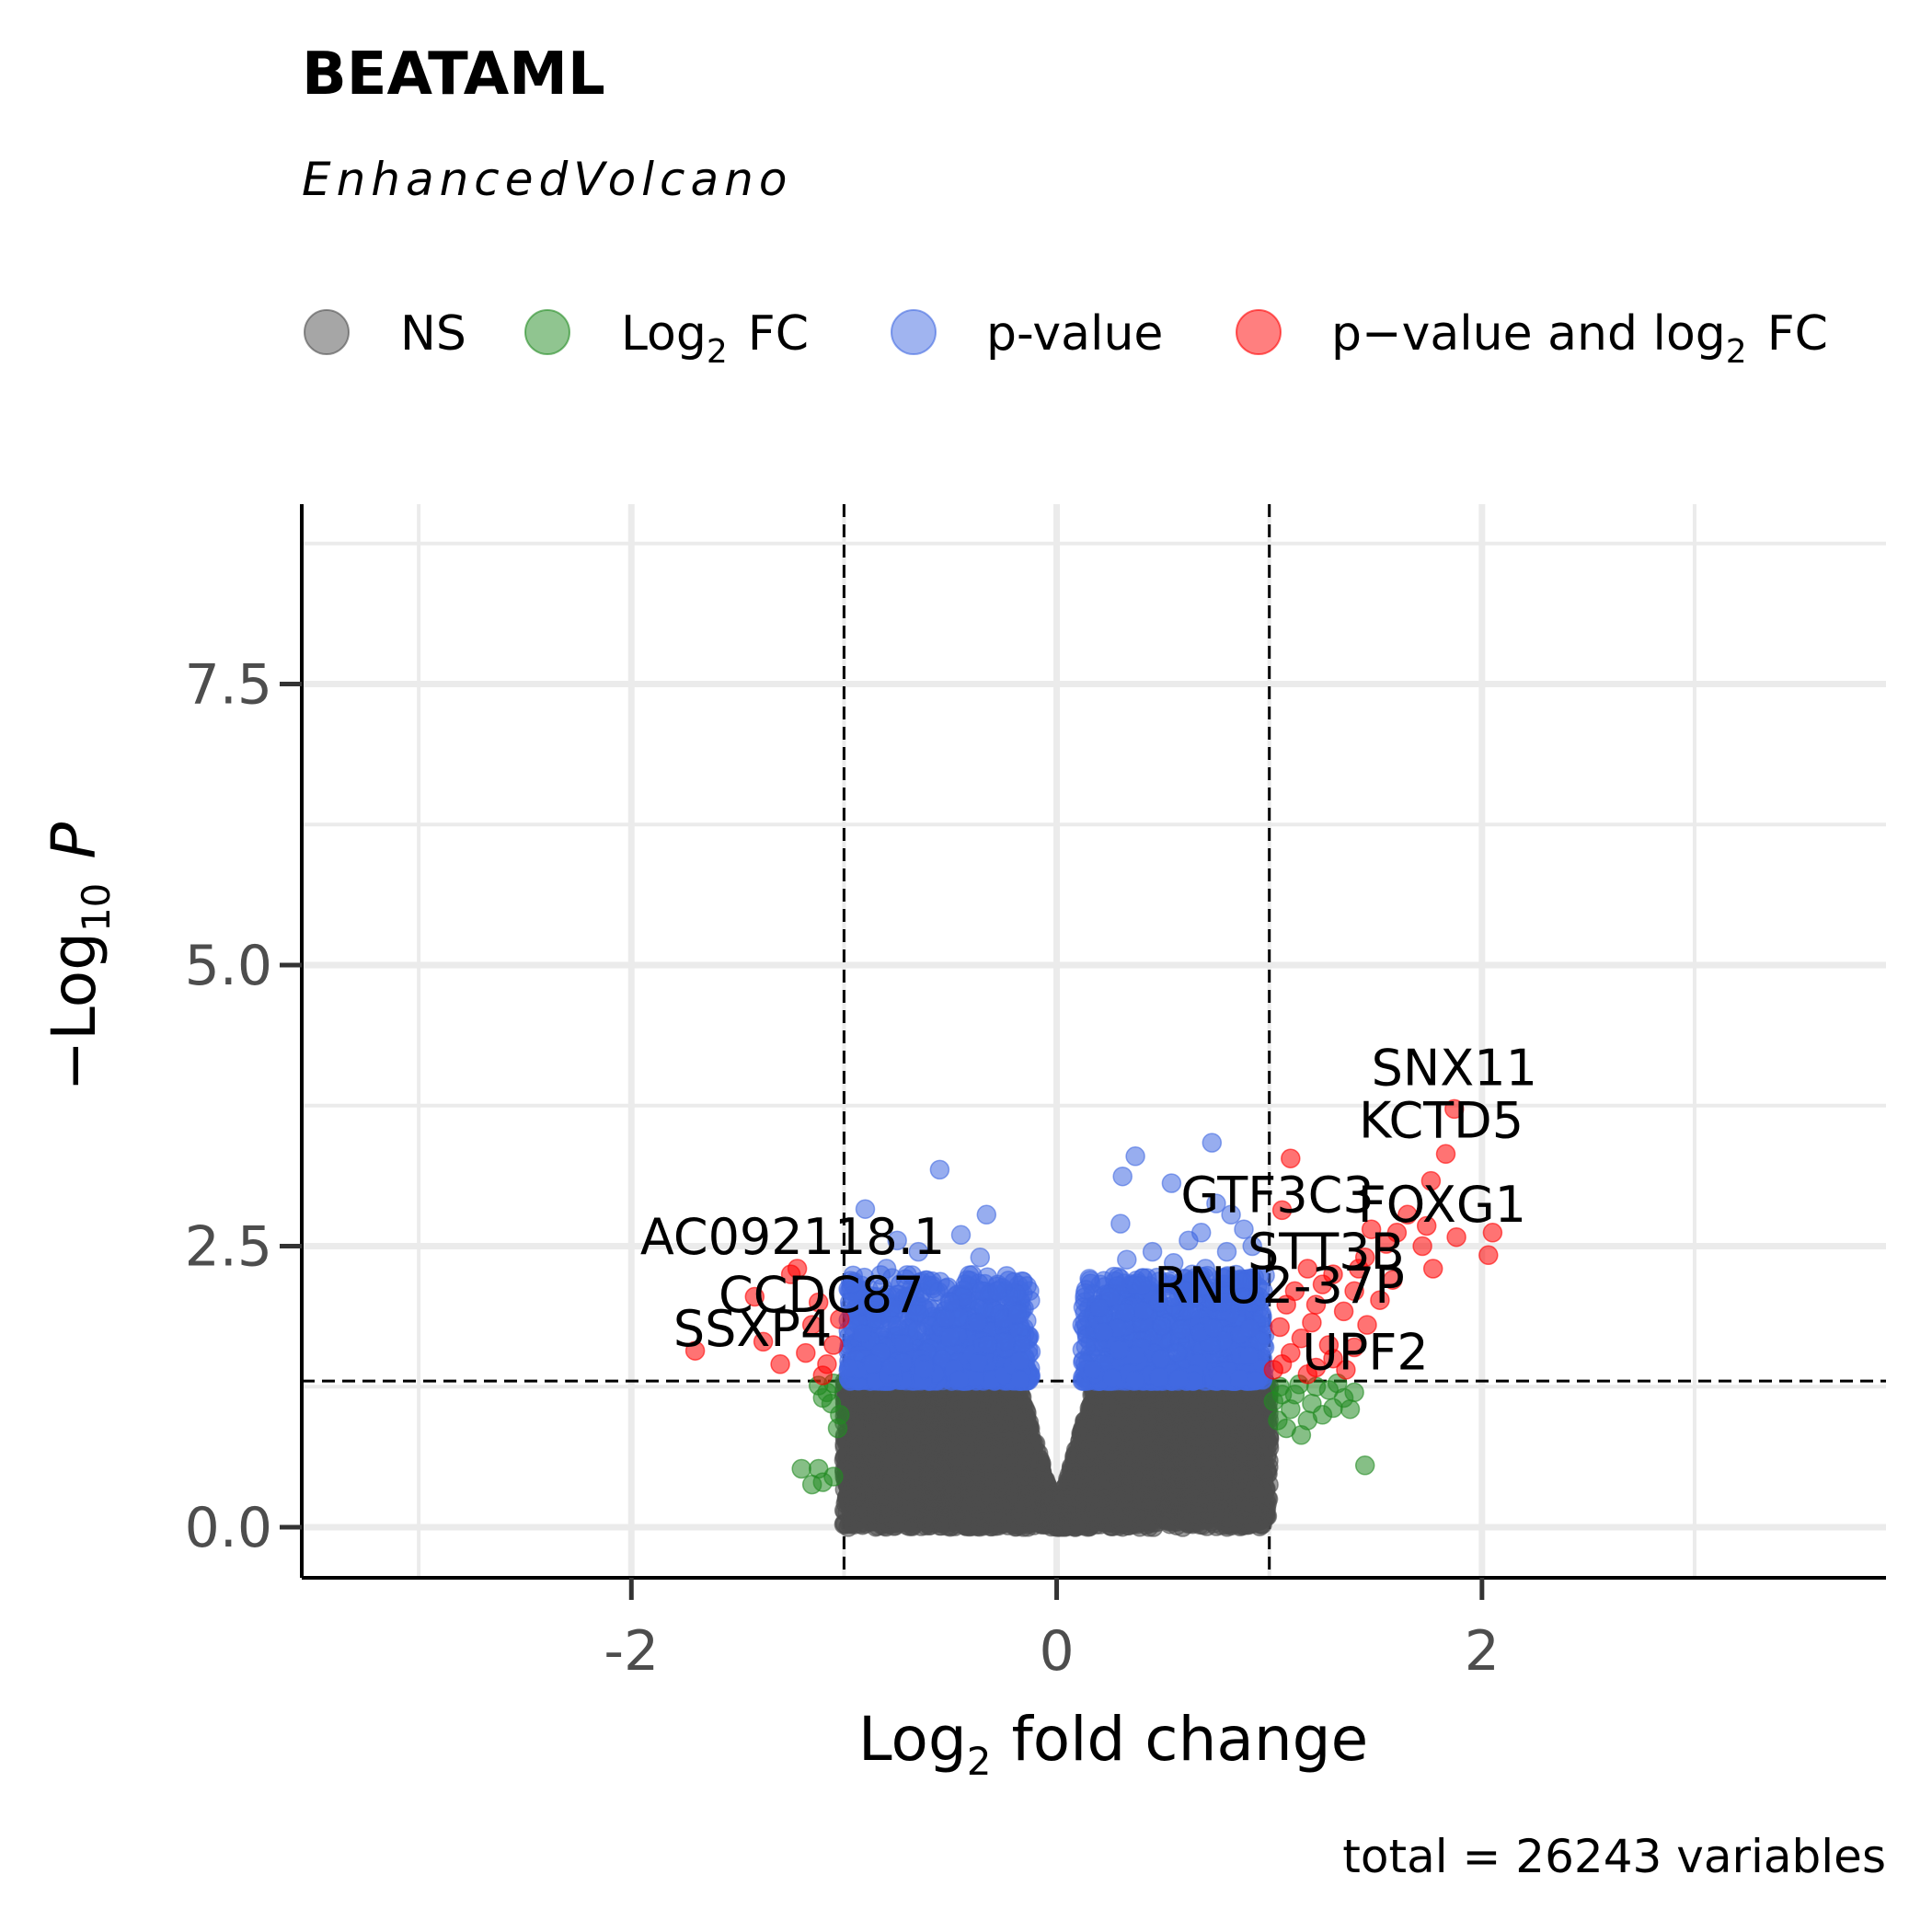 This screenshot has height=1932, width=1932. I want to click on legend: NS Log2 FC p-value p−value and log2 FC, so click(1066, 338).